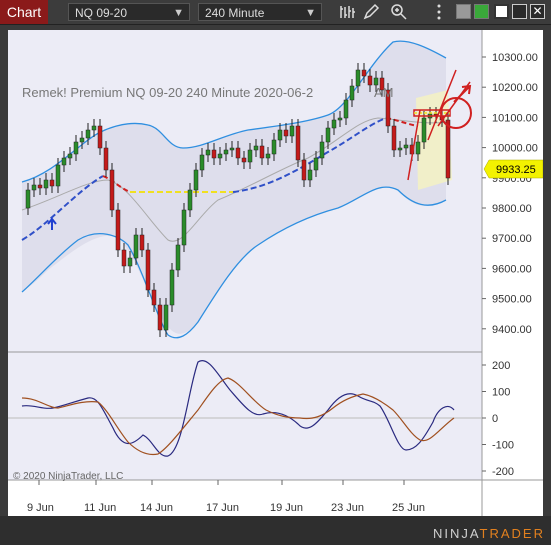 Image resolution: width=551 pixels, height=545 pixels. I want to click on interval-value: 240 Minute, so click(235, 13).